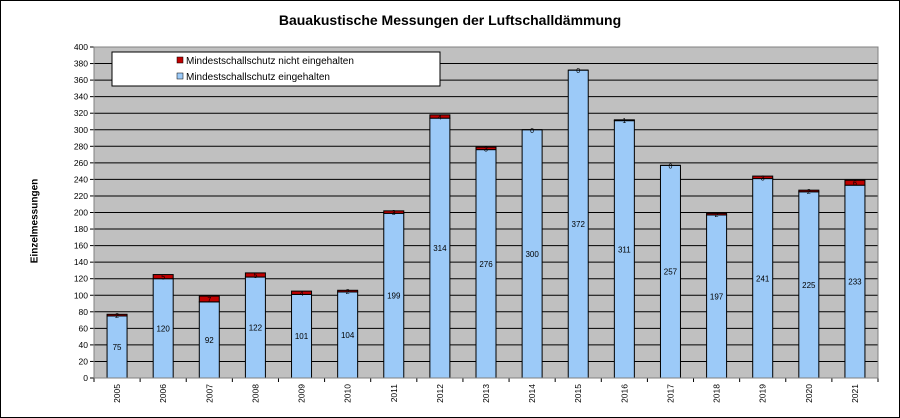 This screenshot has height=418, width=900. Describe the element at coordinates (81, 229) in the screenshot. I see `y-tick-label: 180` at that location.